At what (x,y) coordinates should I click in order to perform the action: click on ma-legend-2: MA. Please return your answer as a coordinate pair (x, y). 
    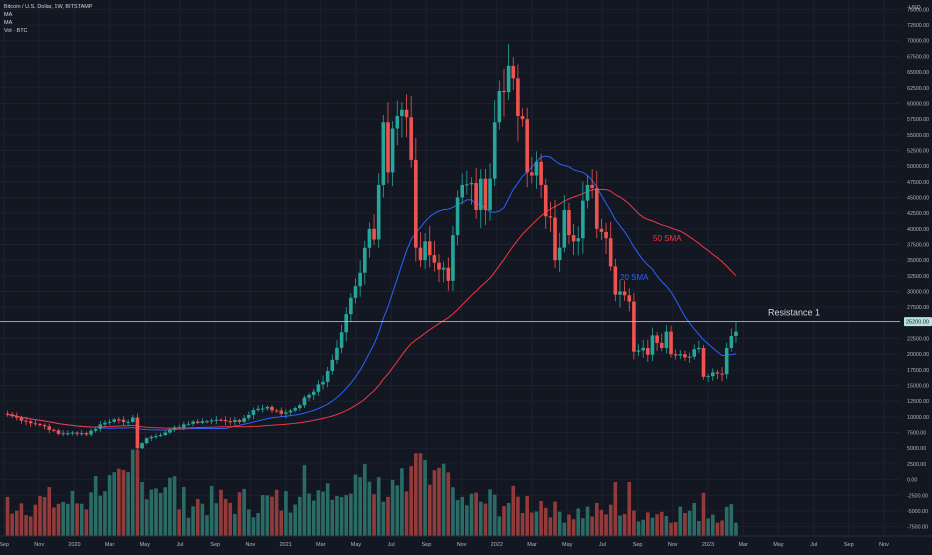
    Looking at the image, I should click on (8, 23).